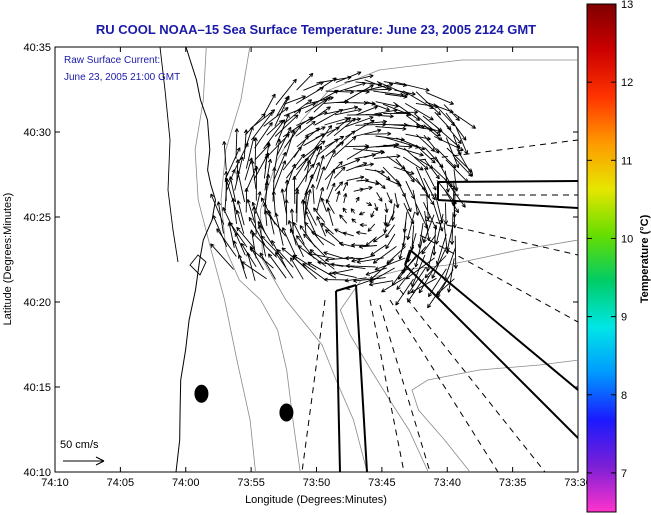 This screenshot has width=651, height=515. I want to click on y-tick-label: 40:15, so click(37, 388).